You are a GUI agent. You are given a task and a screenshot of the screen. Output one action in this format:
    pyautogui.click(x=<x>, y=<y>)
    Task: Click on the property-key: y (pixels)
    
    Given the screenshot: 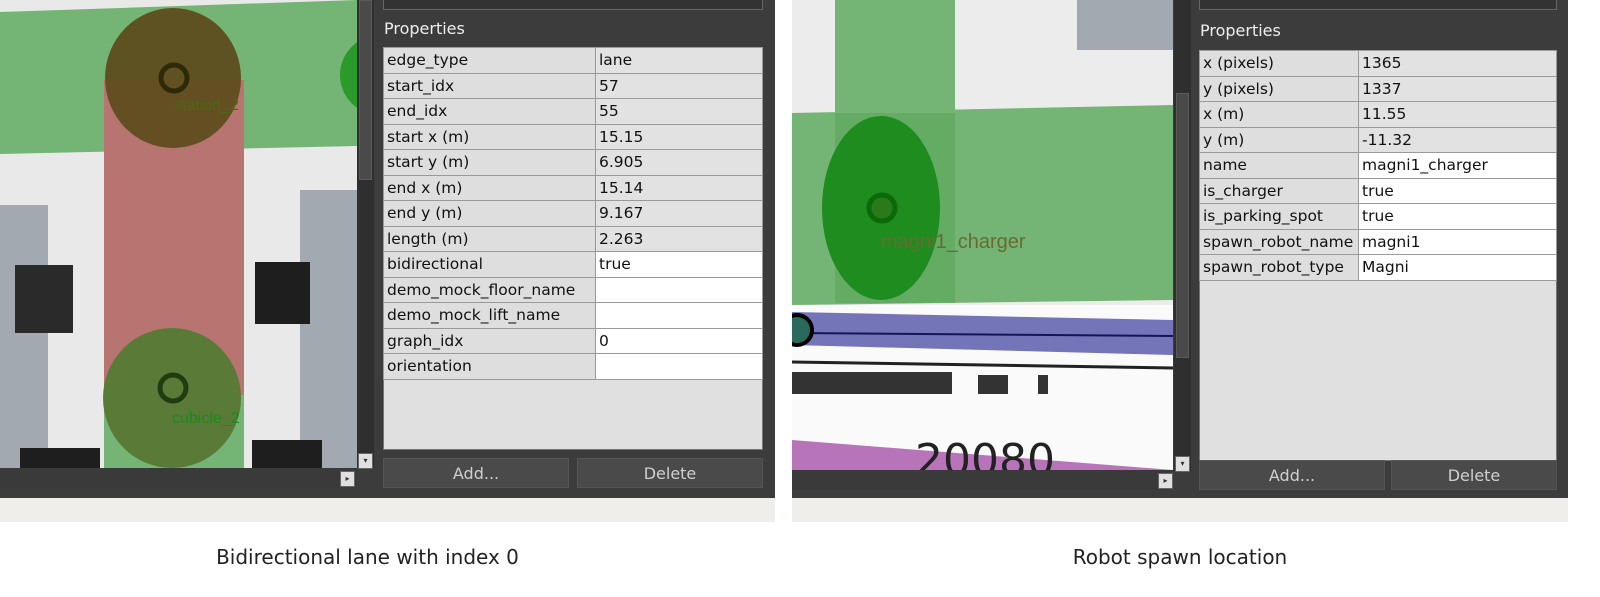 What is the action you would take?
    pyautogui.click(x=1279, y=88)
    